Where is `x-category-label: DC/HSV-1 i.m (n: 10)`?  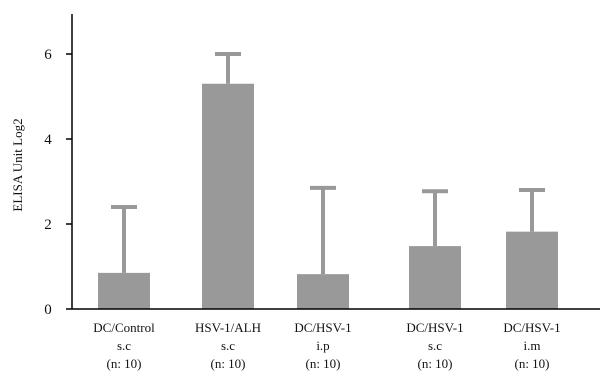
x-category-label: DC/HSV-1 i.m (n: 10) is located at coordinates (531, 345).